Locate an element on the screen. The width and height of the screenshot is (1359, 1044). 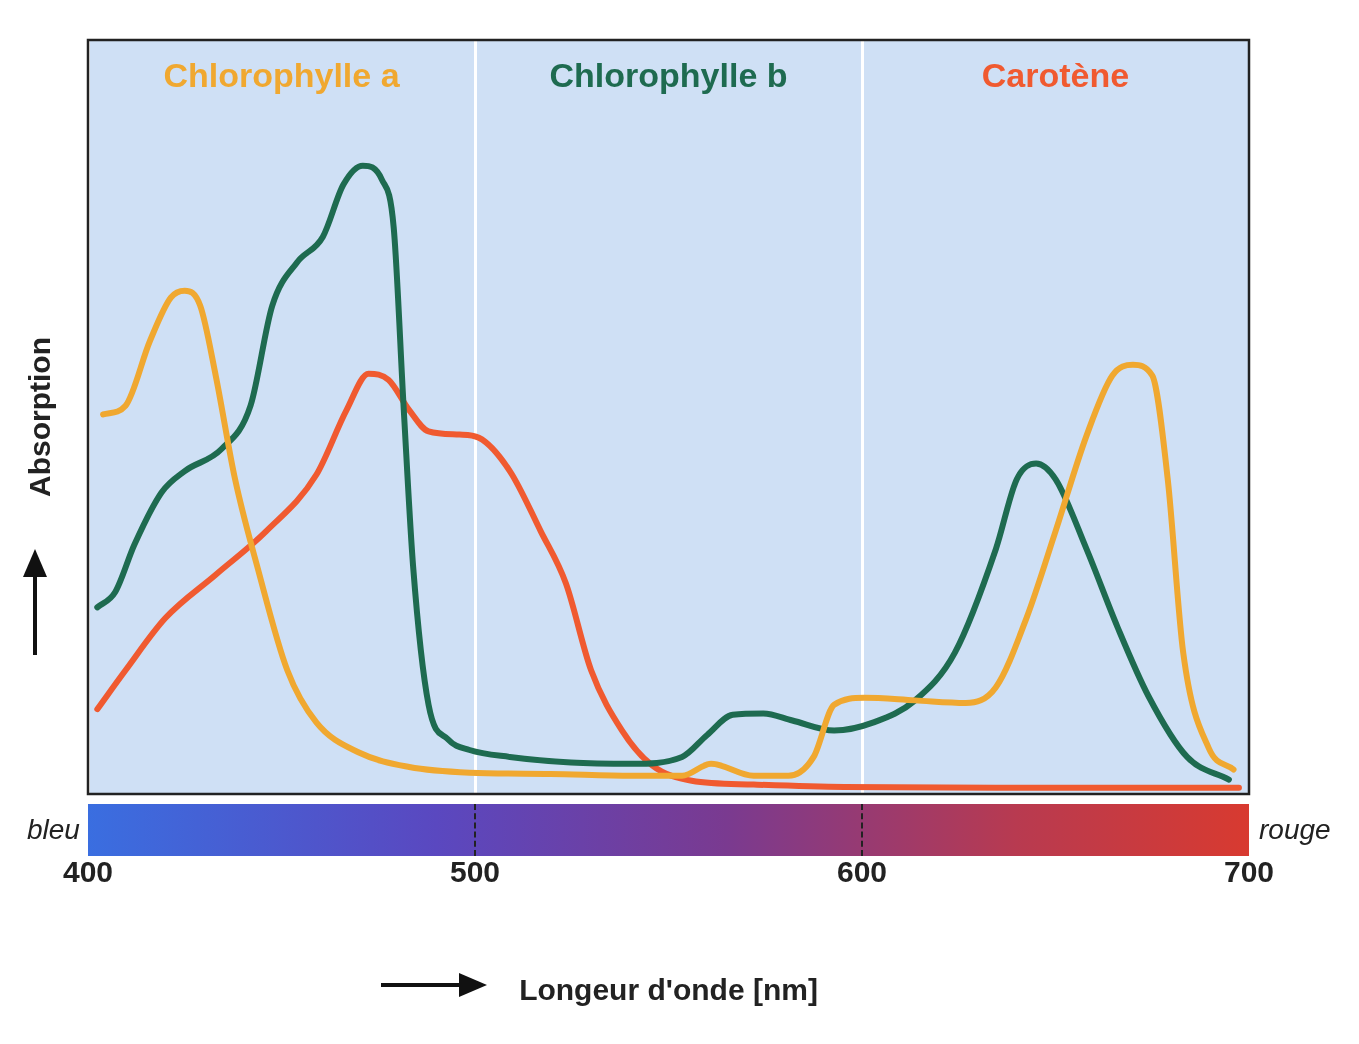
x-tick-label: 600 is located at coordinates (862, 872).